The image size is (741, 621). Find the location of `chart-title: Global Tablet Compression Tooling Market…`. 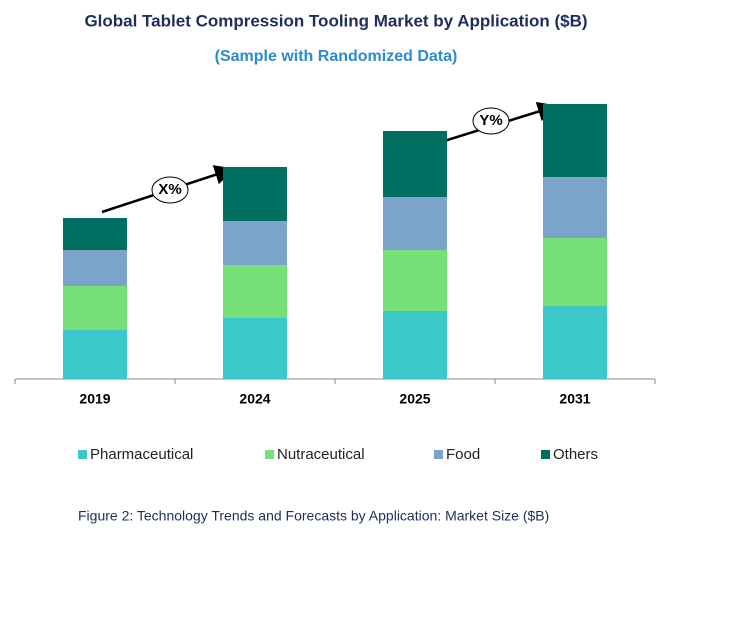

chart-title: Global Tablet Compression Tooling Market… is located at coordinates (335, 20).